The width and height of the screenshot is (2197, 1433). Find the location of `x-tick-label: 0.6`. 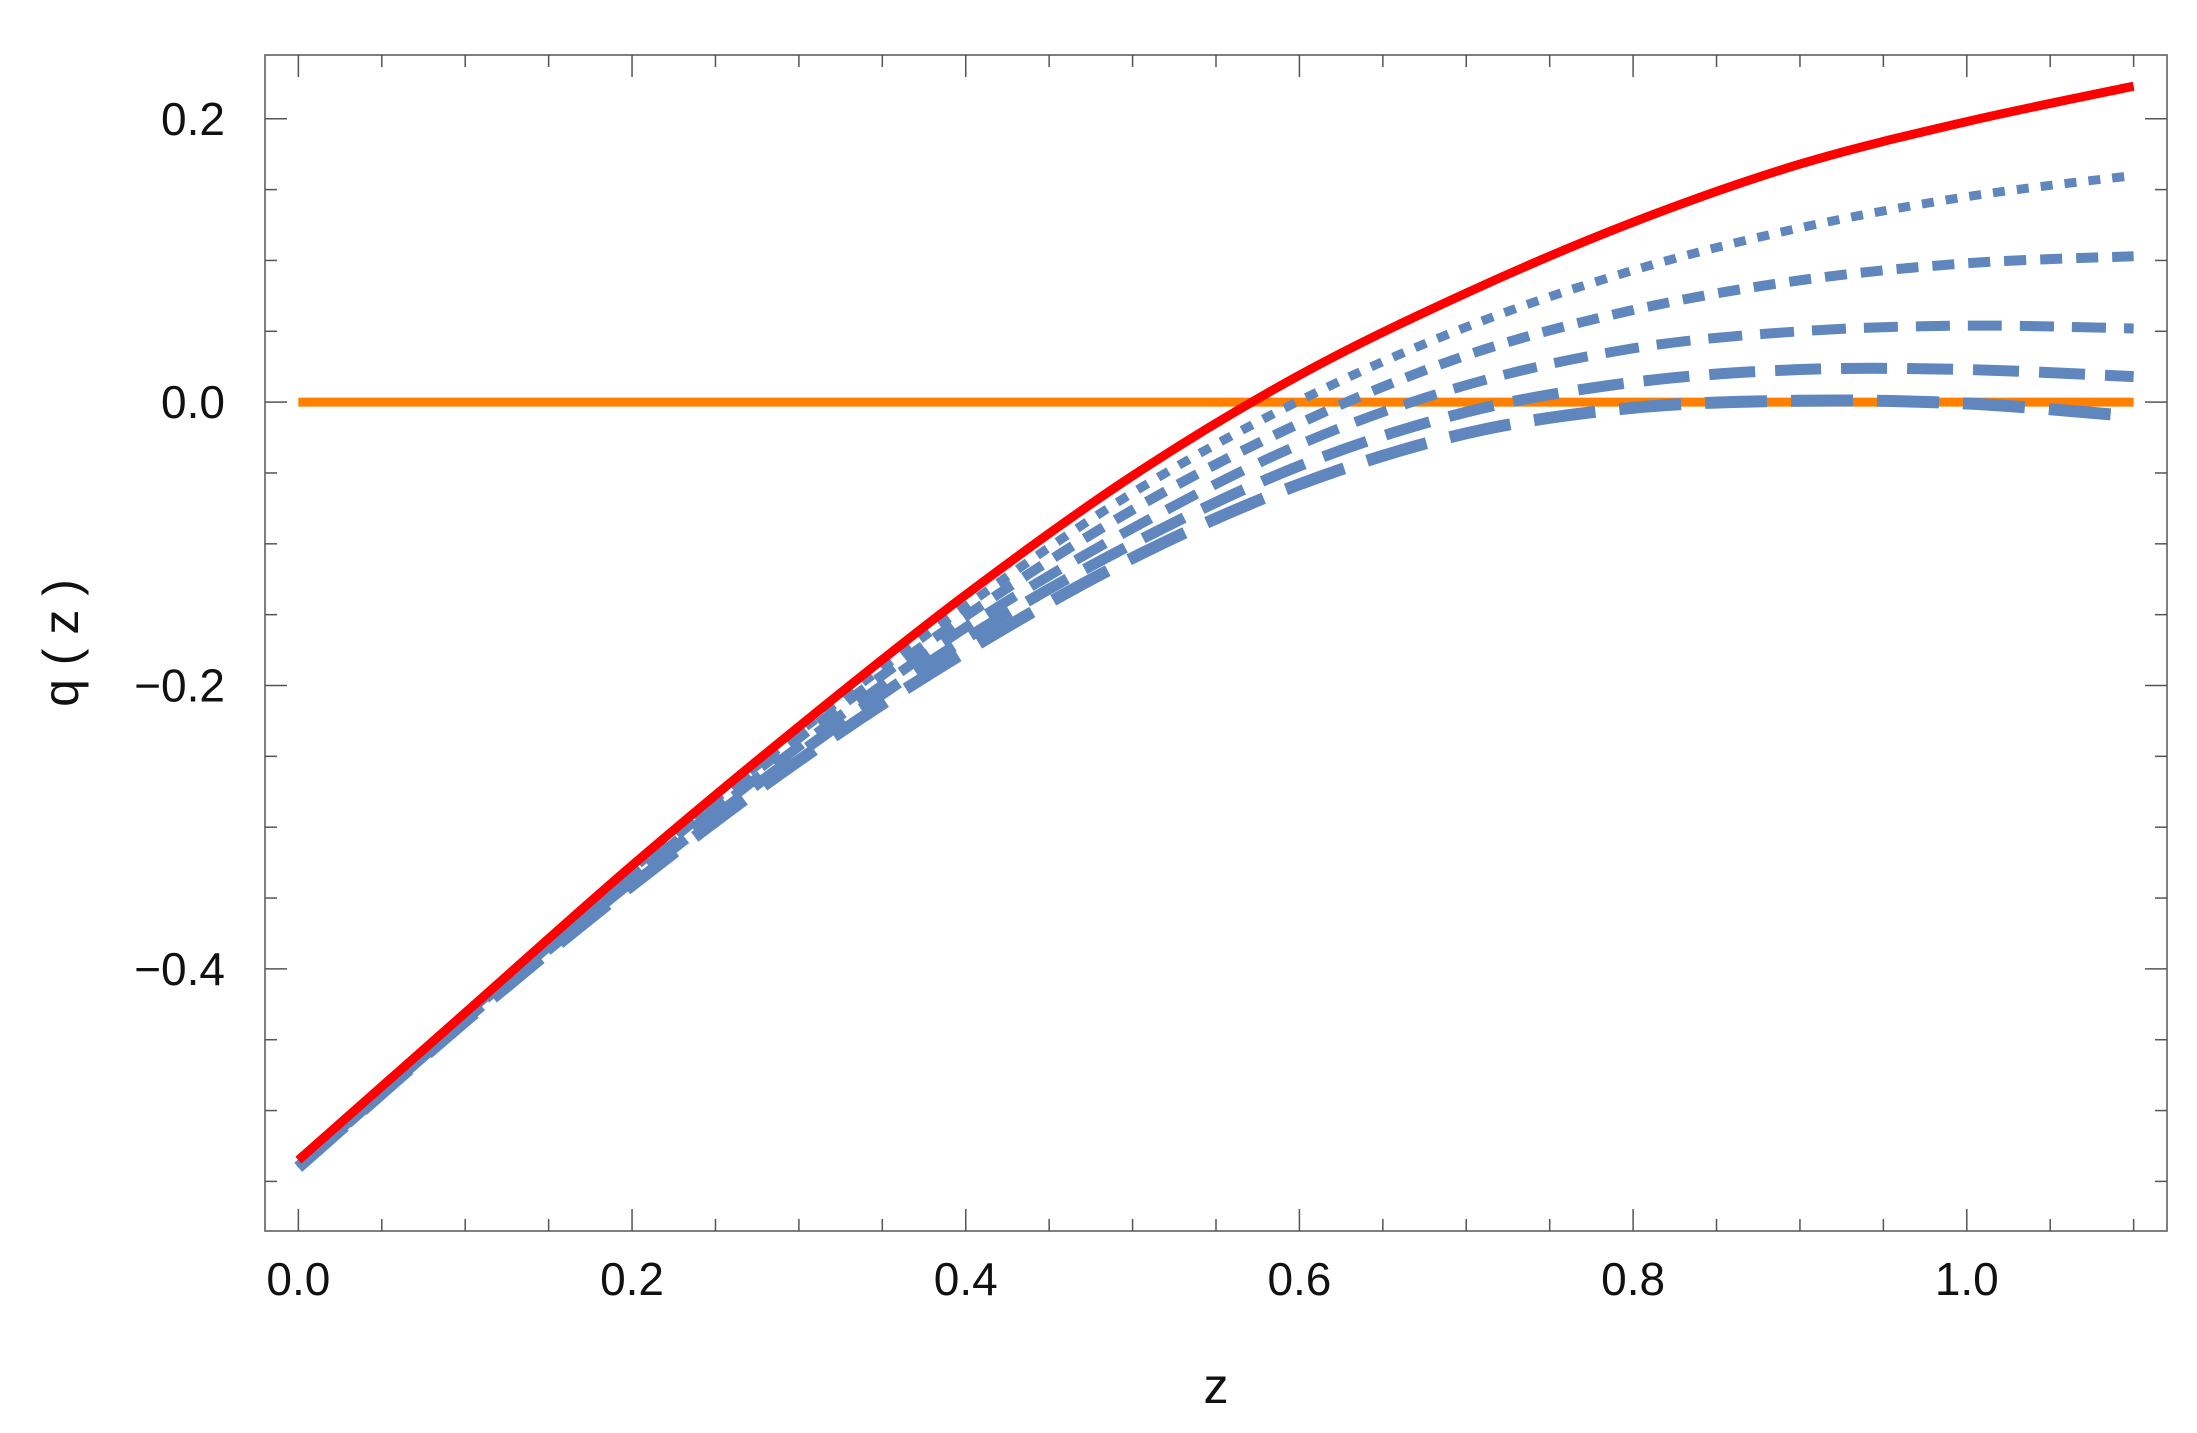

x-tick-label: 0.6 is located at coordinates (1299, 1279).